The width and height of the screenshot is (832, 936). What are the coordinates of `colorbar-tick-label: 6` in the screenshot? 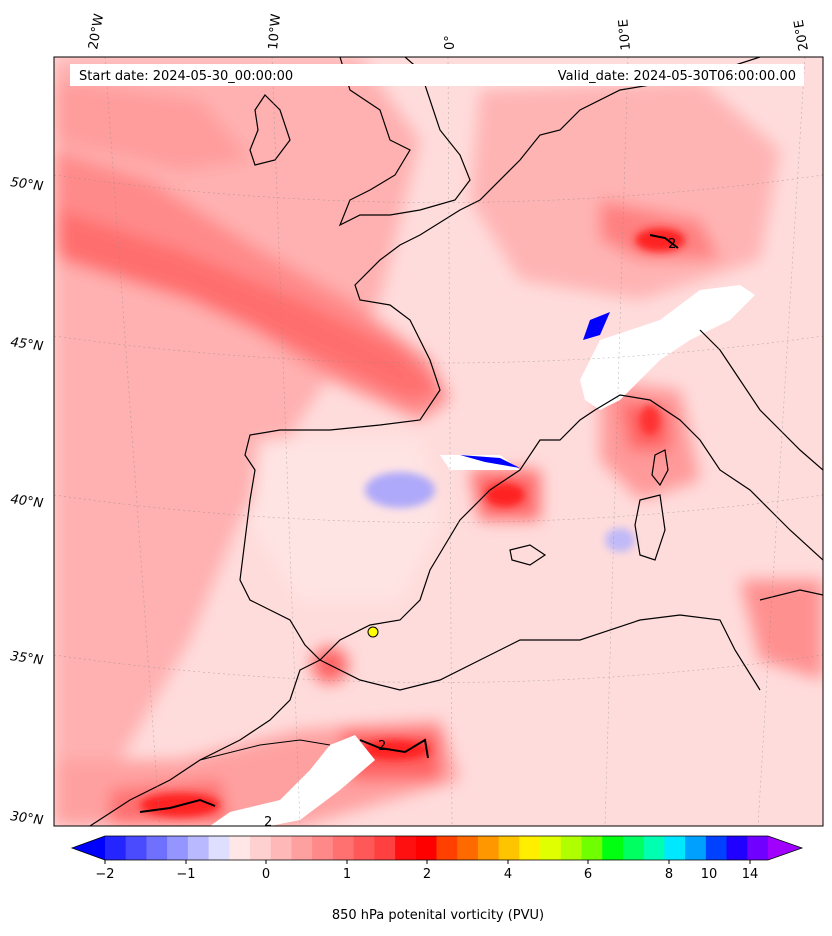 It's located at (588, 874).